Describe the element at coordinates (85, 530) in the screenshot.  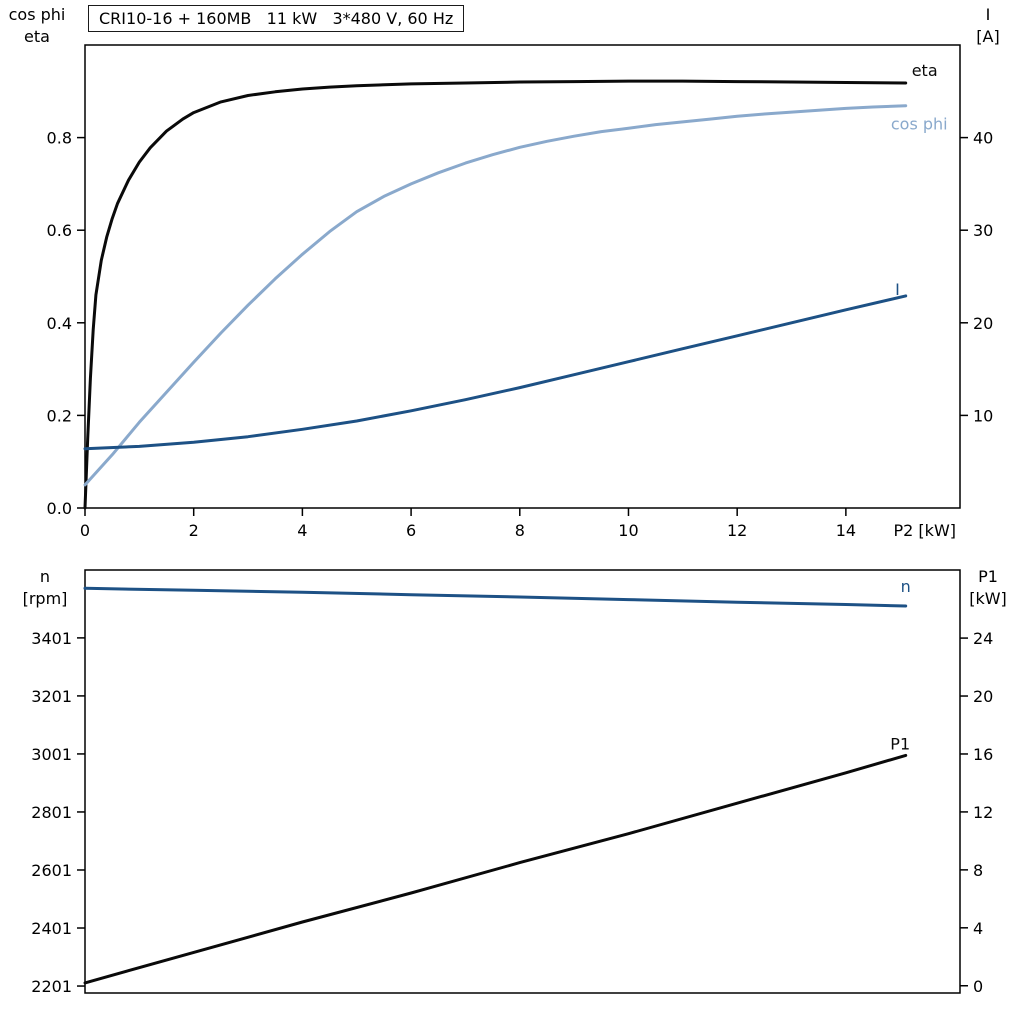
I see `x-axis-tick-label: 0` at that location.